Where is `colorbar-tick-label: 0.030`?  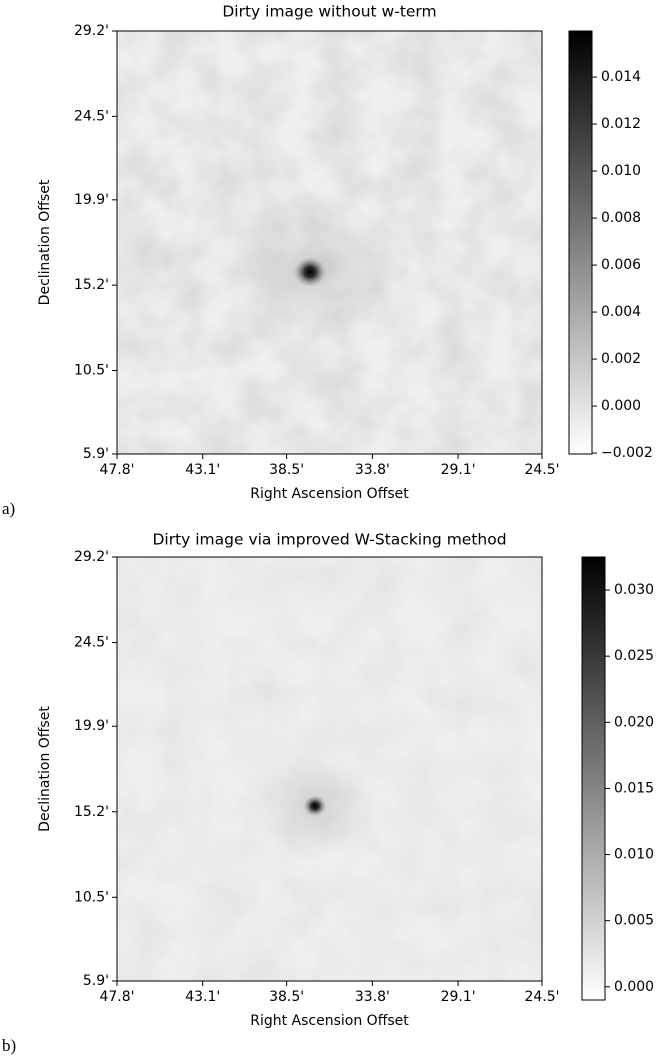 colorbar-tick-label: 0.030 is located at coordinates (634, 590).